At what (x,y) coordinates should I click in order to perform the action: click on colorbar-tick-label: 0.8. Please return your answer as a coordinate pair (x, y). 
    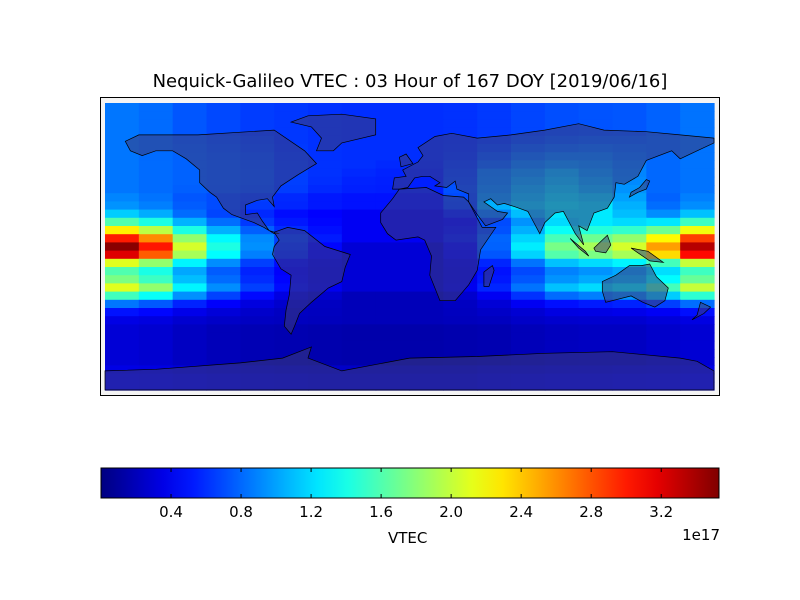
    Looking at the image, I should click on (241, 512).